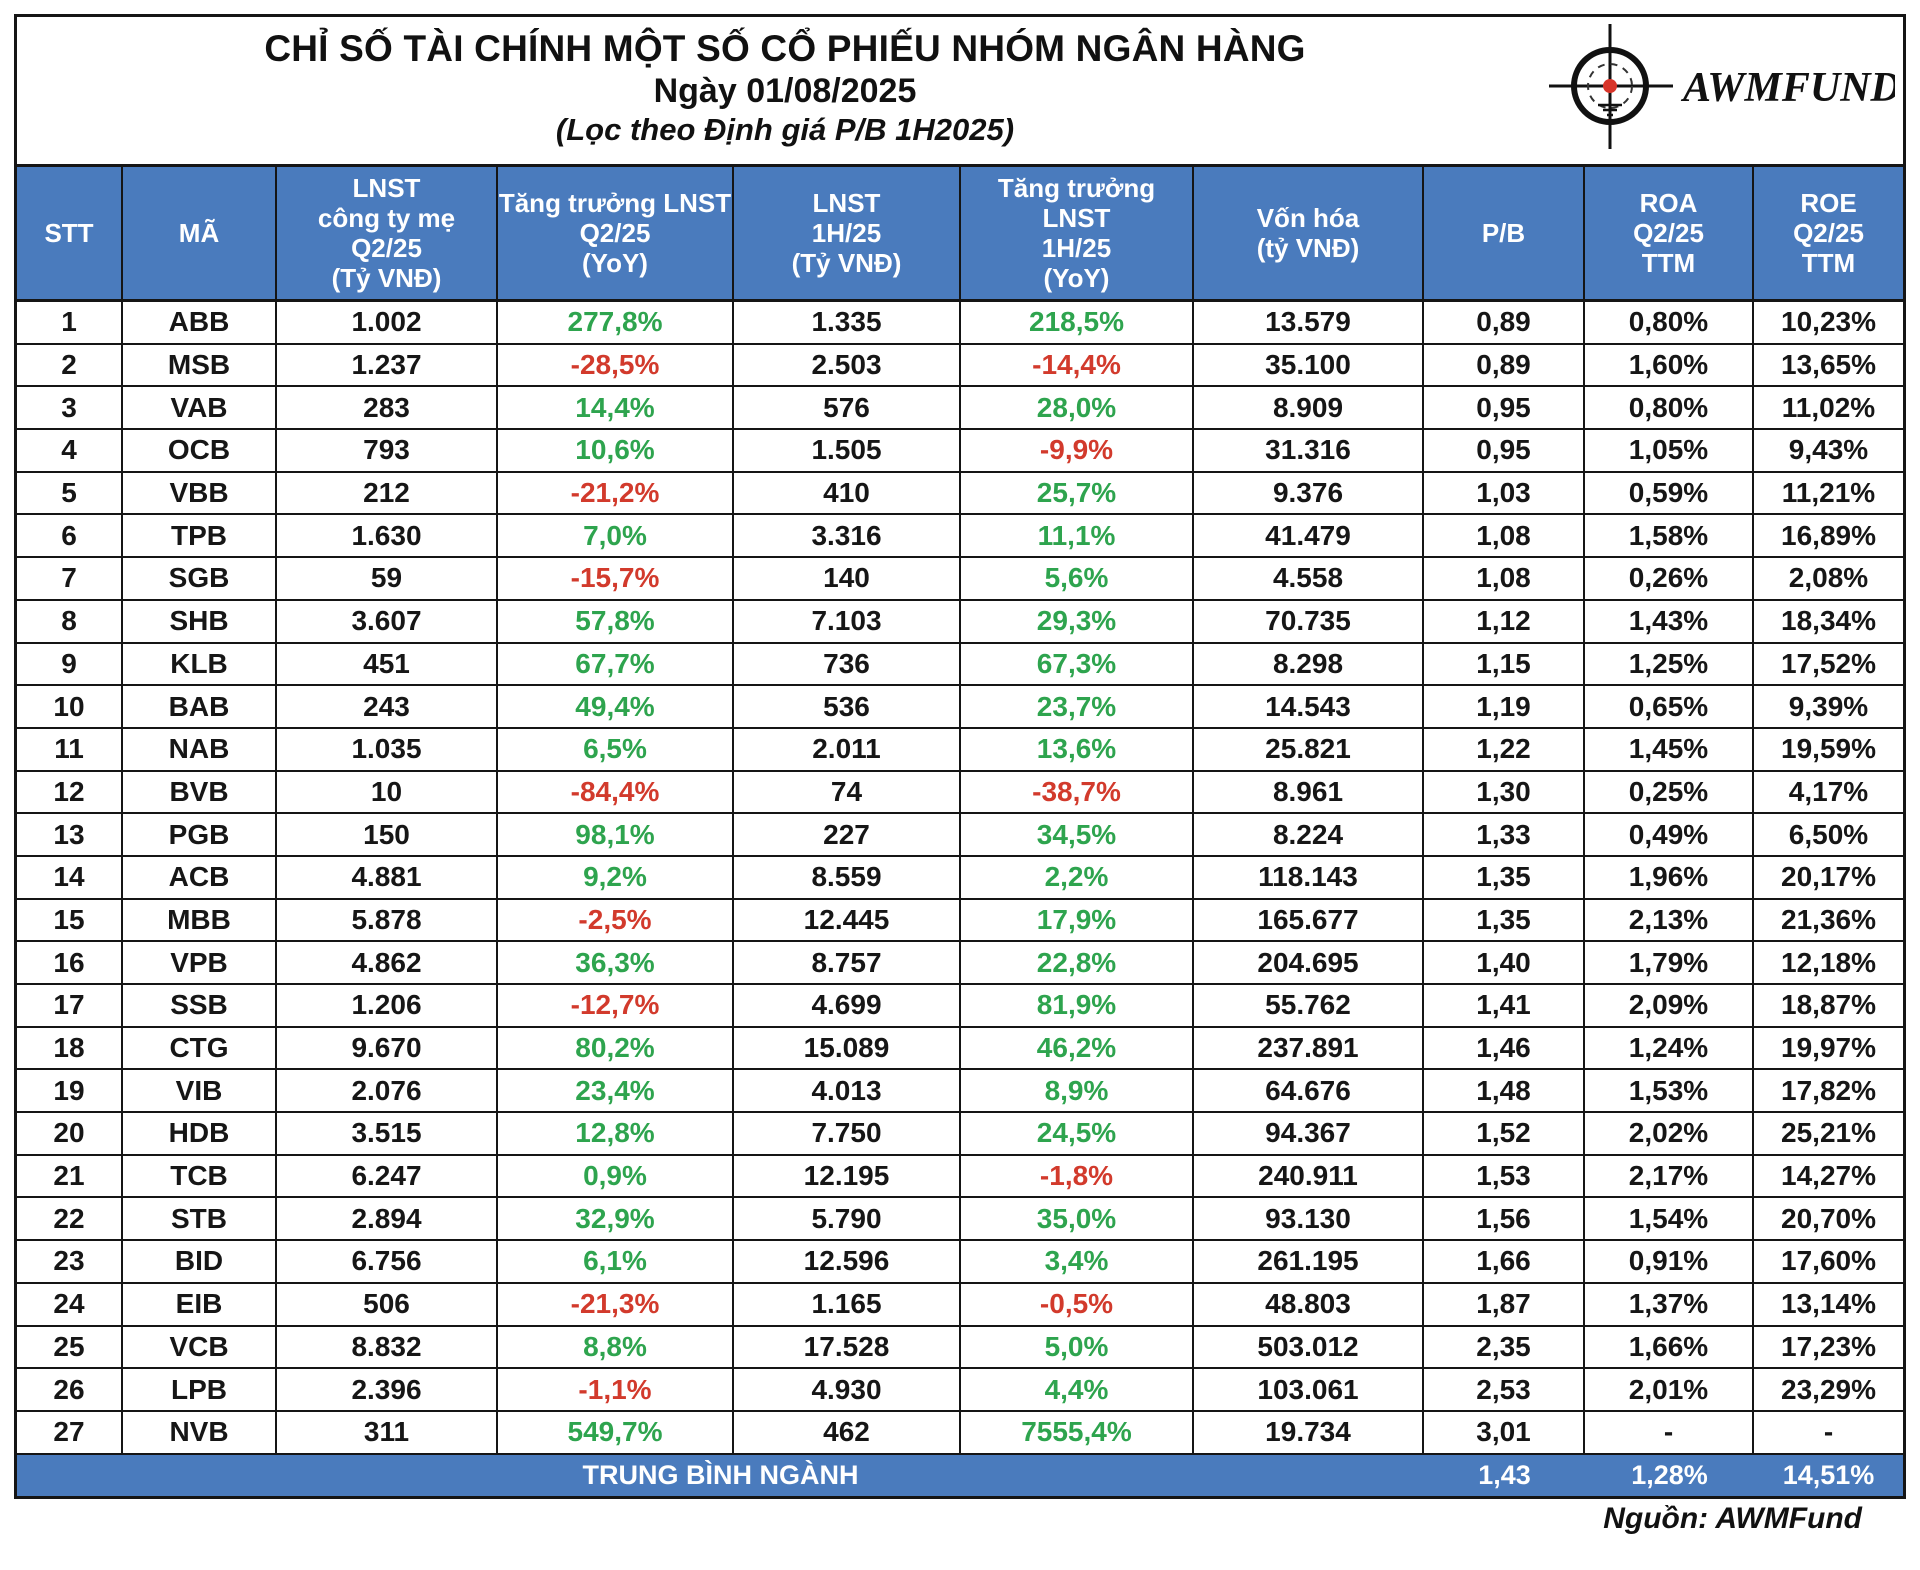 The width and height of the screenshot is (1920, 1570). I want to click on logo-wordmark: AWMFUND, so click(1787, 88).